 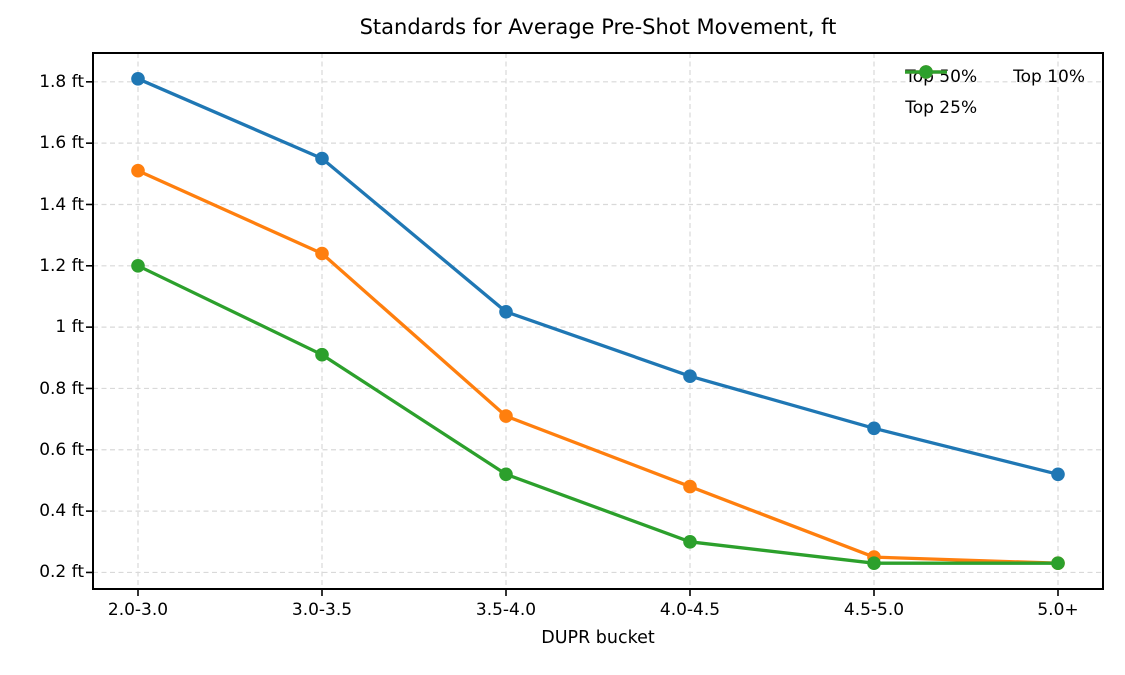 What do you see at coordinates (61, 143) in the screenshot?
I see `y-tick-label: 1.6 ft` at bounding box center [61, 143].